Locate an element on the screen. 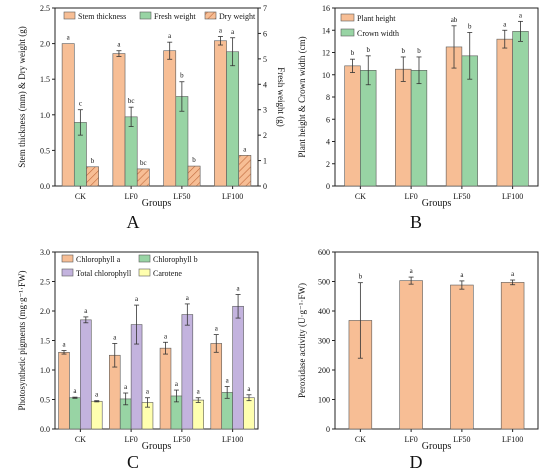 The width and height of the screenshot is (550, 476). legend-label: Plant height is located at coordinates (376, 18).